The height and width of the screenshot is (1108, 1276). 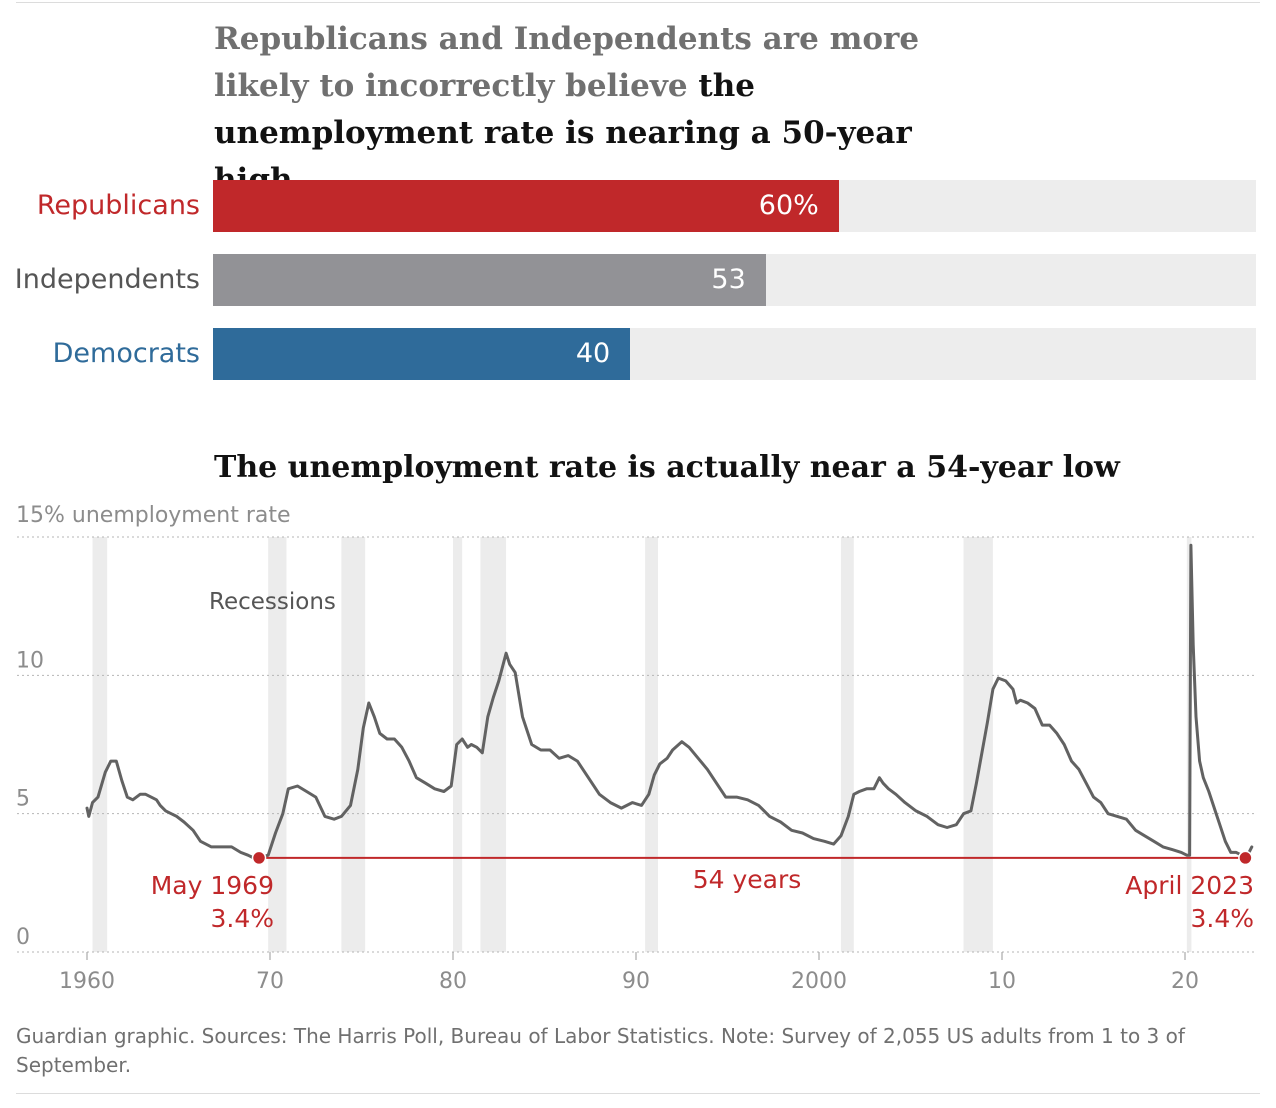 I want to click on x-tick-label: 10, so click(x=1002, y=981).